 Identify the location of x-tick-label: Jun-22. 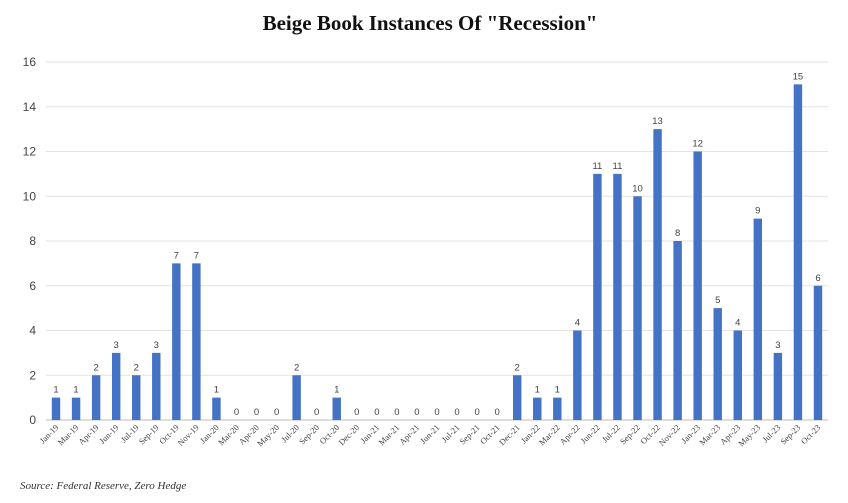
(589, 433).